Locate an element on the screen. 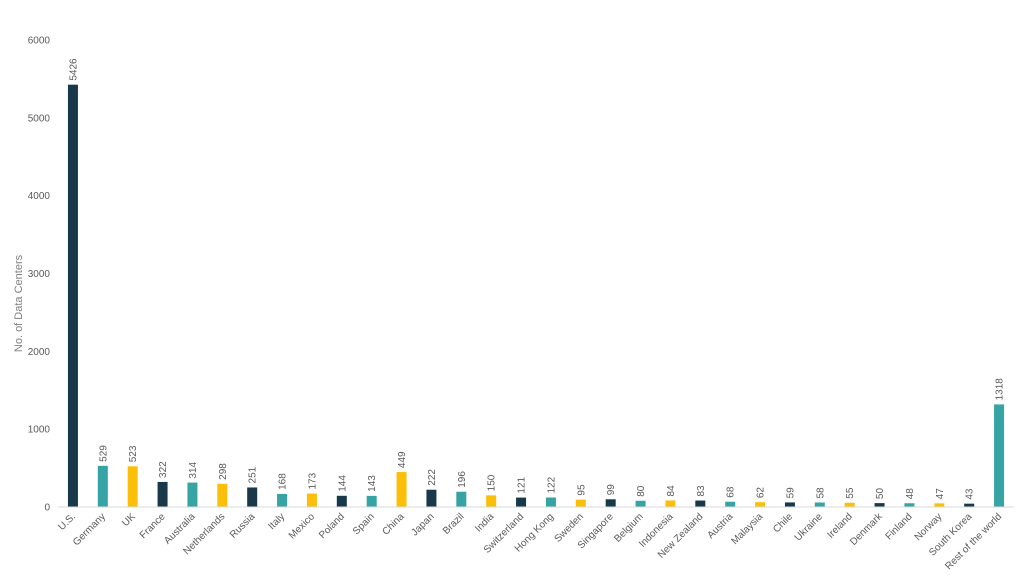 Image resolution: width=1024 pixels, height=585 pixels. data-label: 322 is located at coordinates (163, 469).